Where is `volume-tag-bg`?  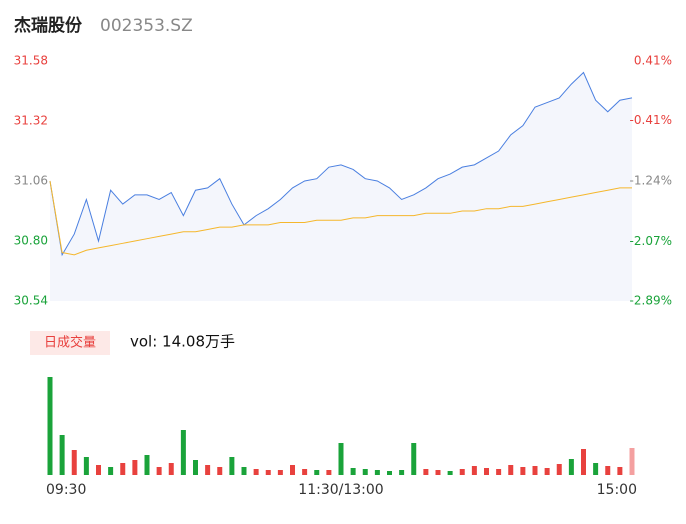
volume-tag-bg is located at coordinates (70, 343).